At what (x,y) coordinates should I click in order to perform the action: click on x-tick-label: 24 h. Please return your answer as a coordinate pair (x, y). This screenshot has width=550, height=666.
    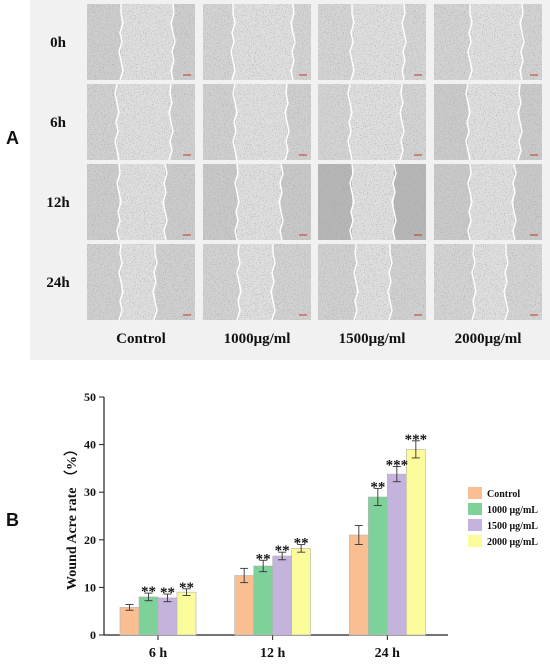
    Looking at the image, I should click on (388, 653).